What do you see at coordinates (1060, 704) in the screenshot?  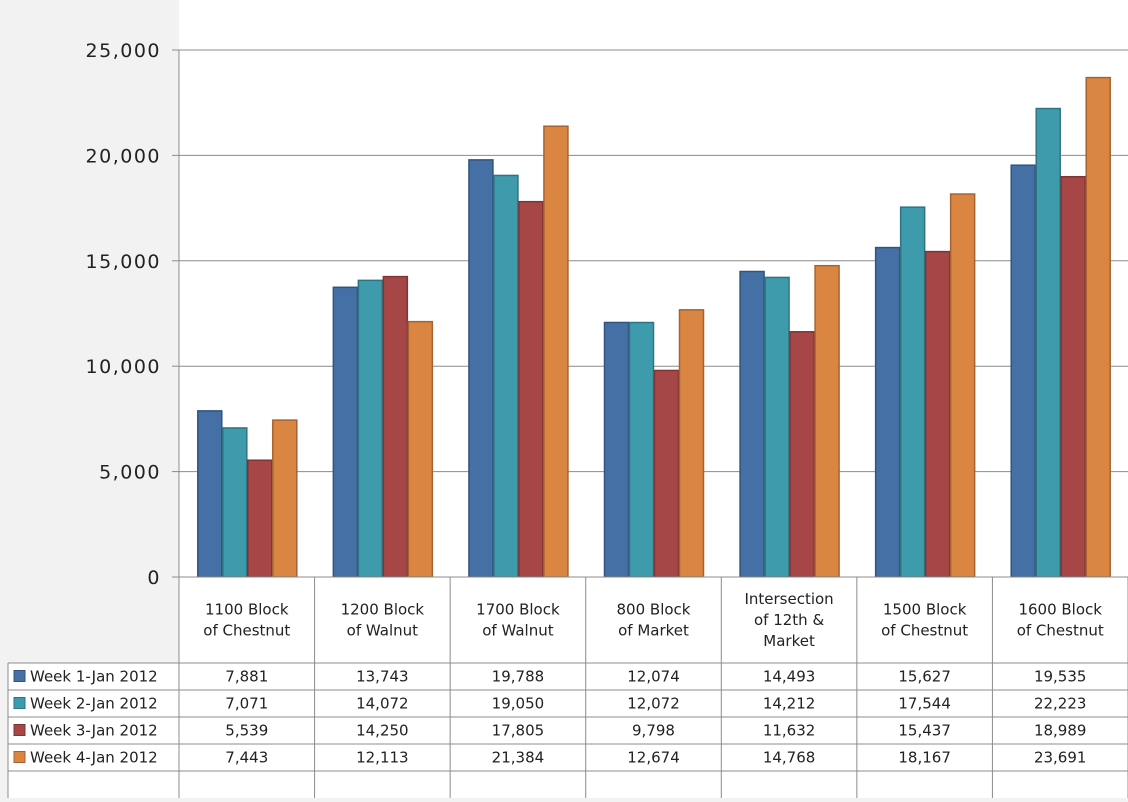 I see `table-cell-value: 22,223` at bounding box center [1060, 704].